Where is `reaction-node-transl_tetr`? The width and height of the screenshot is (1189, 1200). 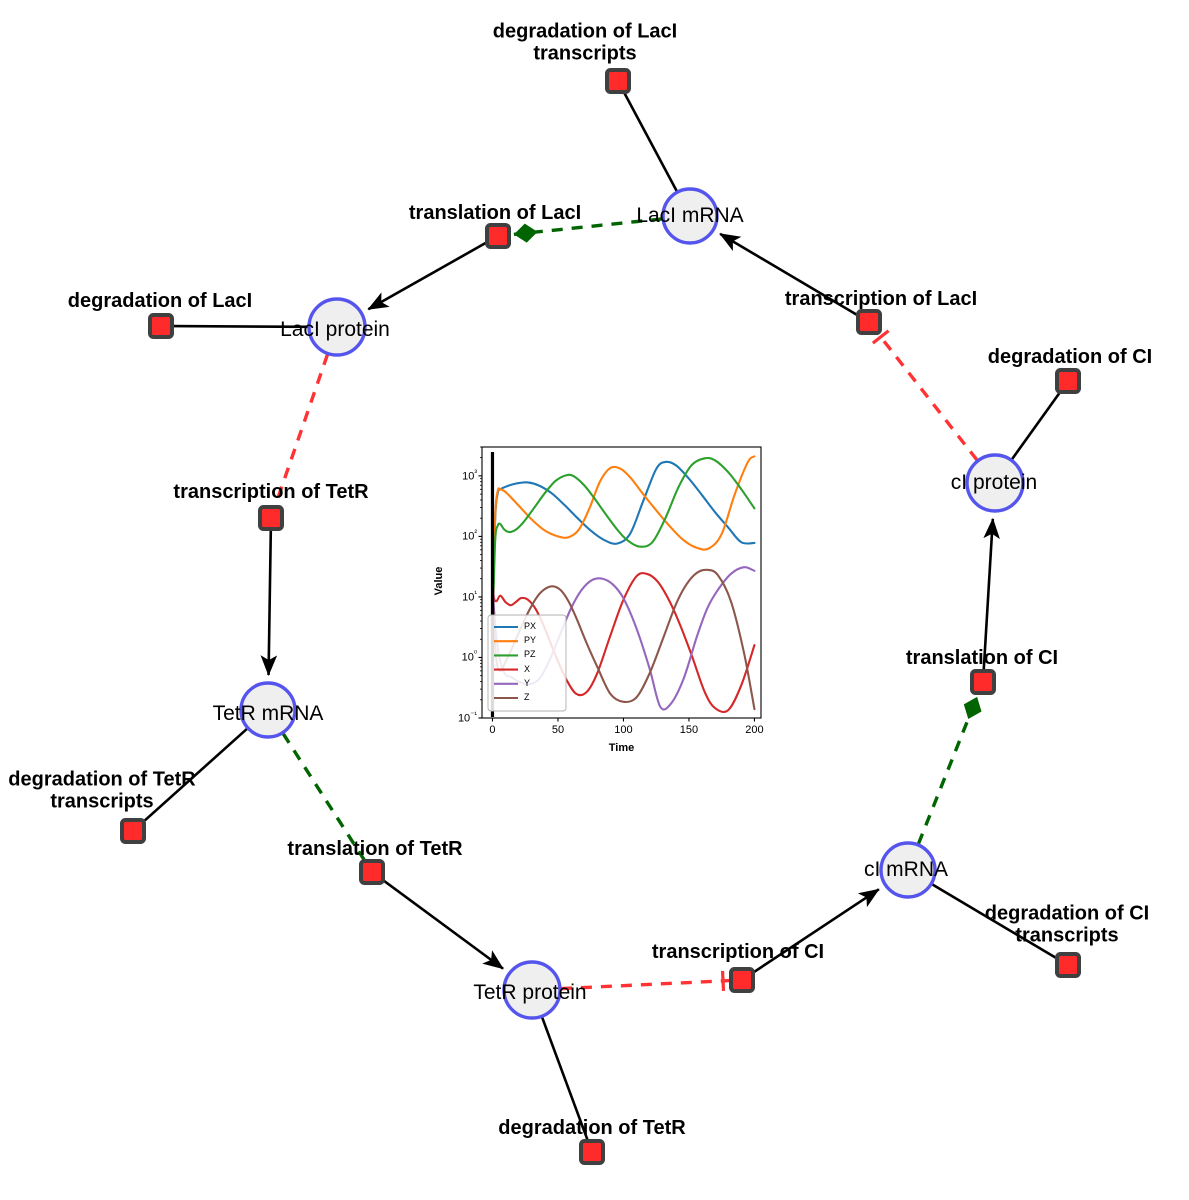 reaction-node-transl_tetr is located at coordinates (372, 872).